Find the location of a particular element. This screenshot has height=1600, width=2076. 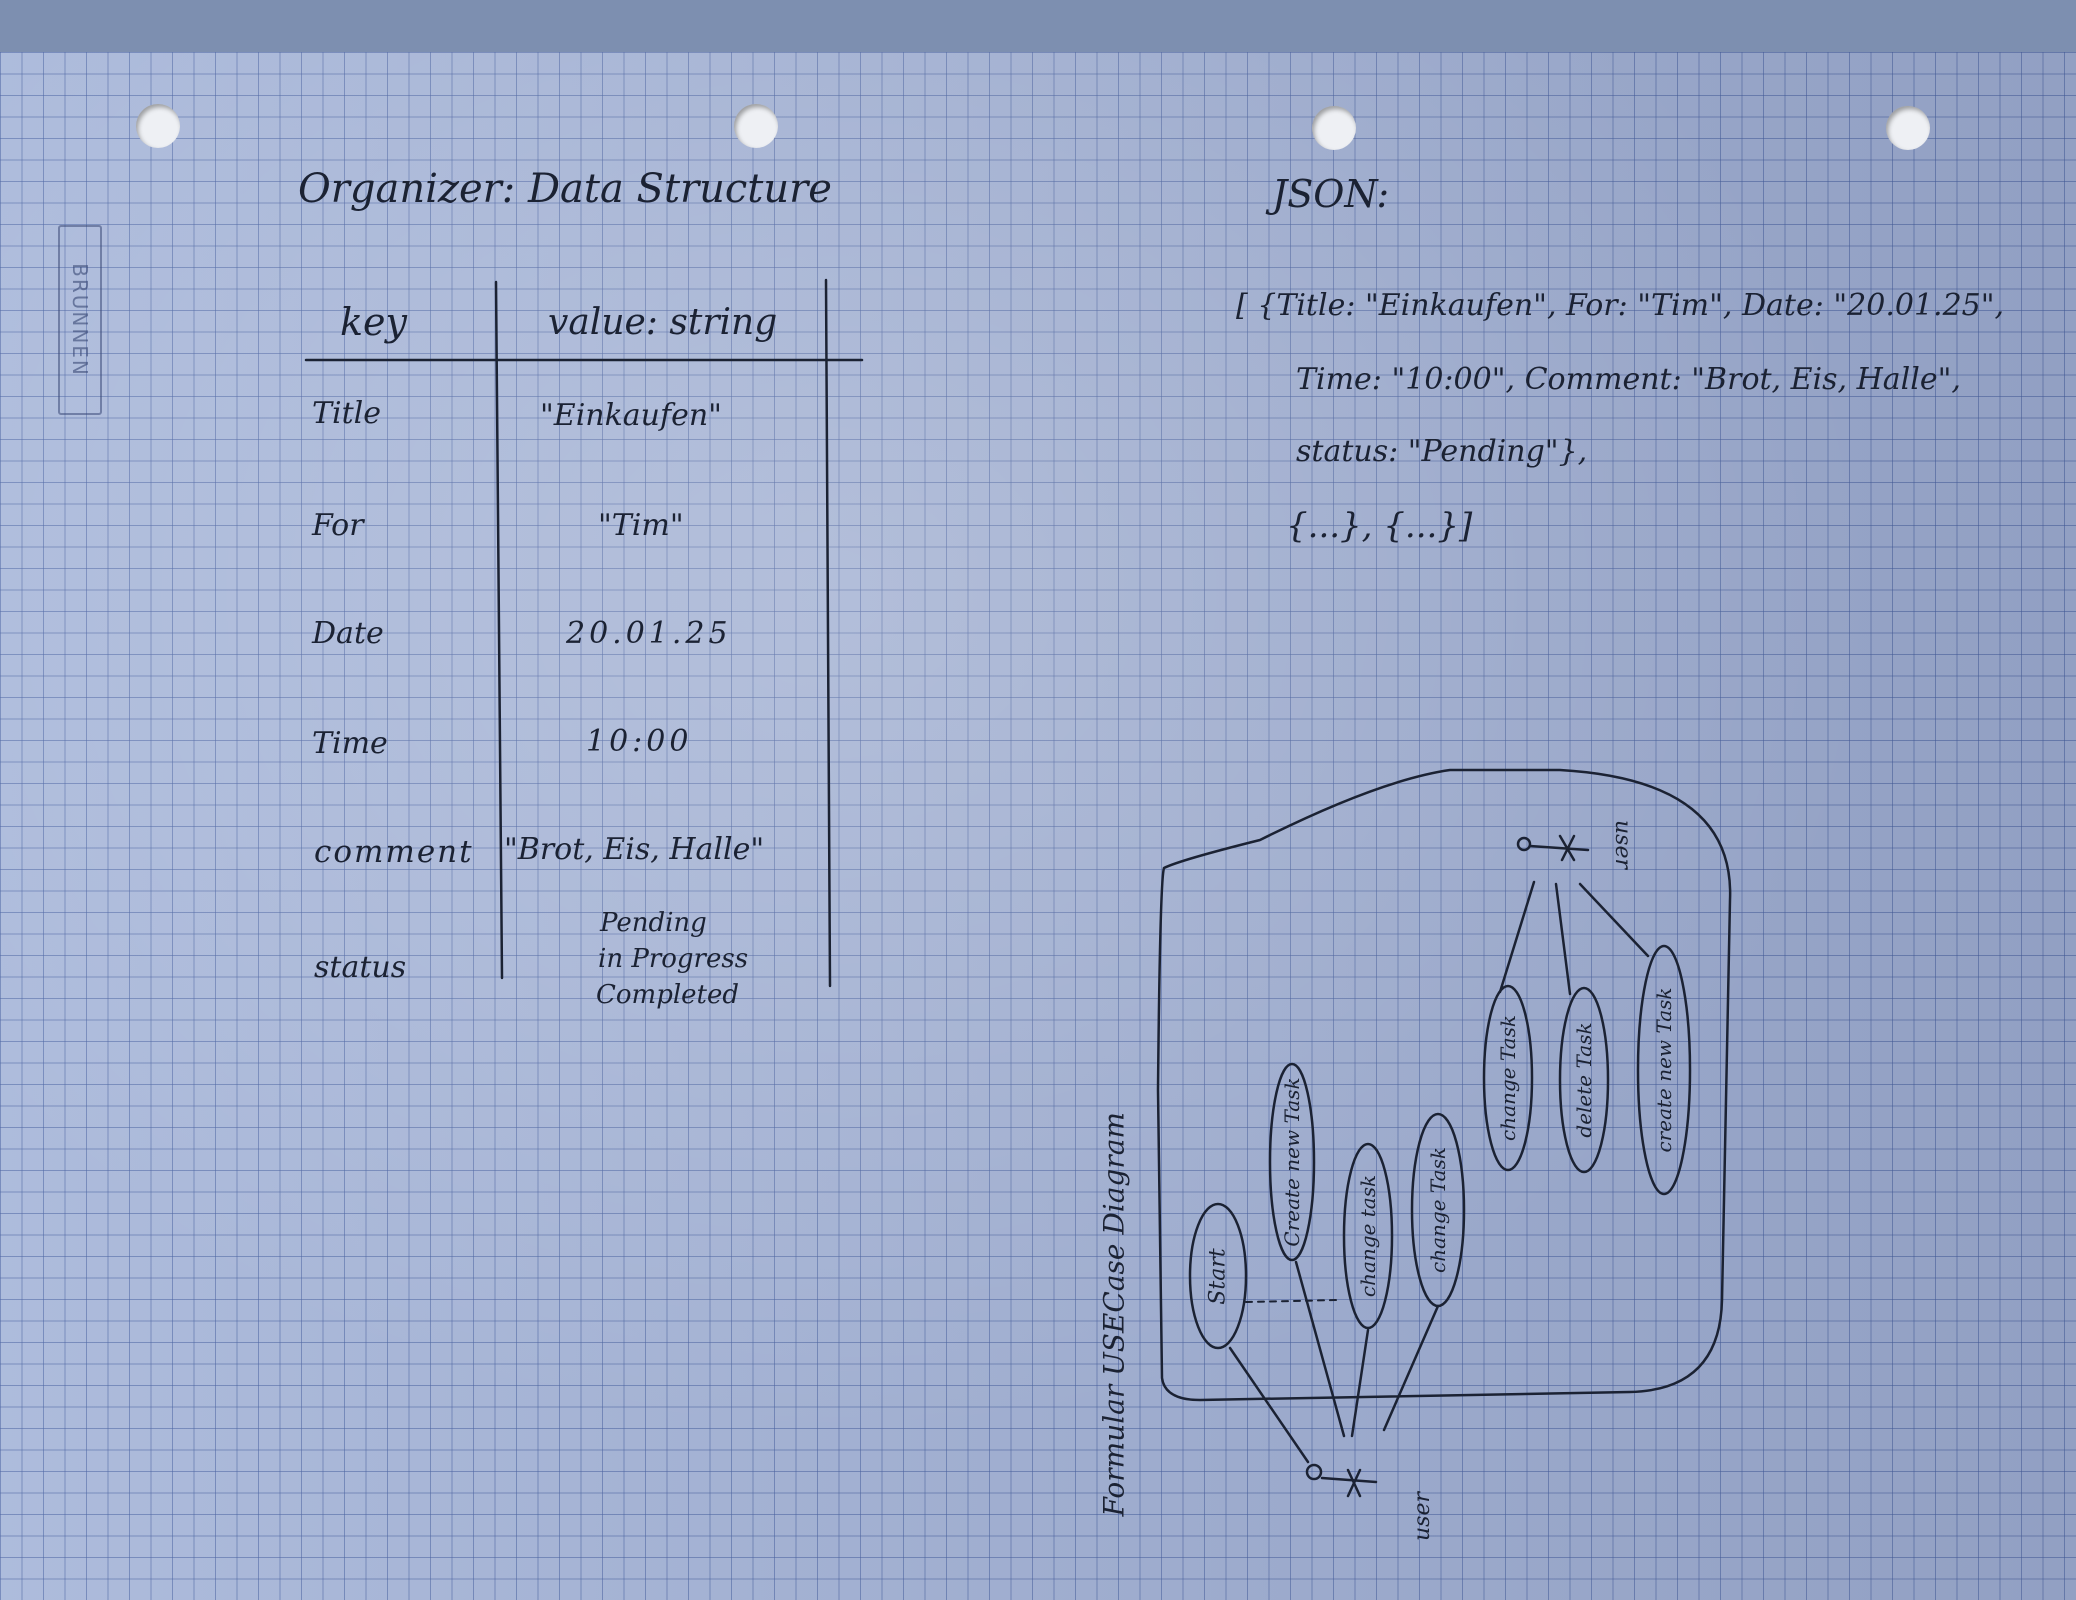

brand-logo: BRUNNEN is located at coordinates (80, 320).